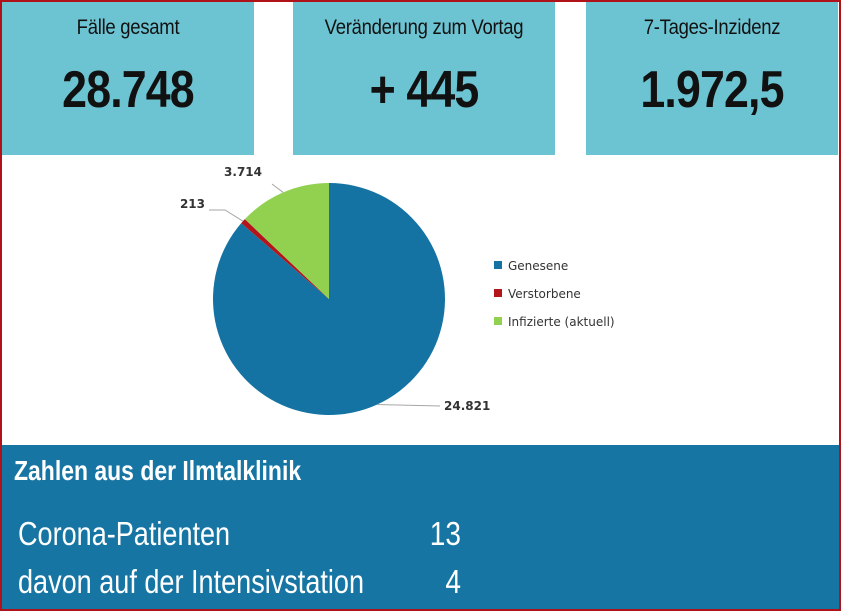 Image resolution: width=841 pixels, height=611 pixels. I want to click on stat-box-incidence: 7-Tages-Inzidenz 1.972,5, so click(712, 78).